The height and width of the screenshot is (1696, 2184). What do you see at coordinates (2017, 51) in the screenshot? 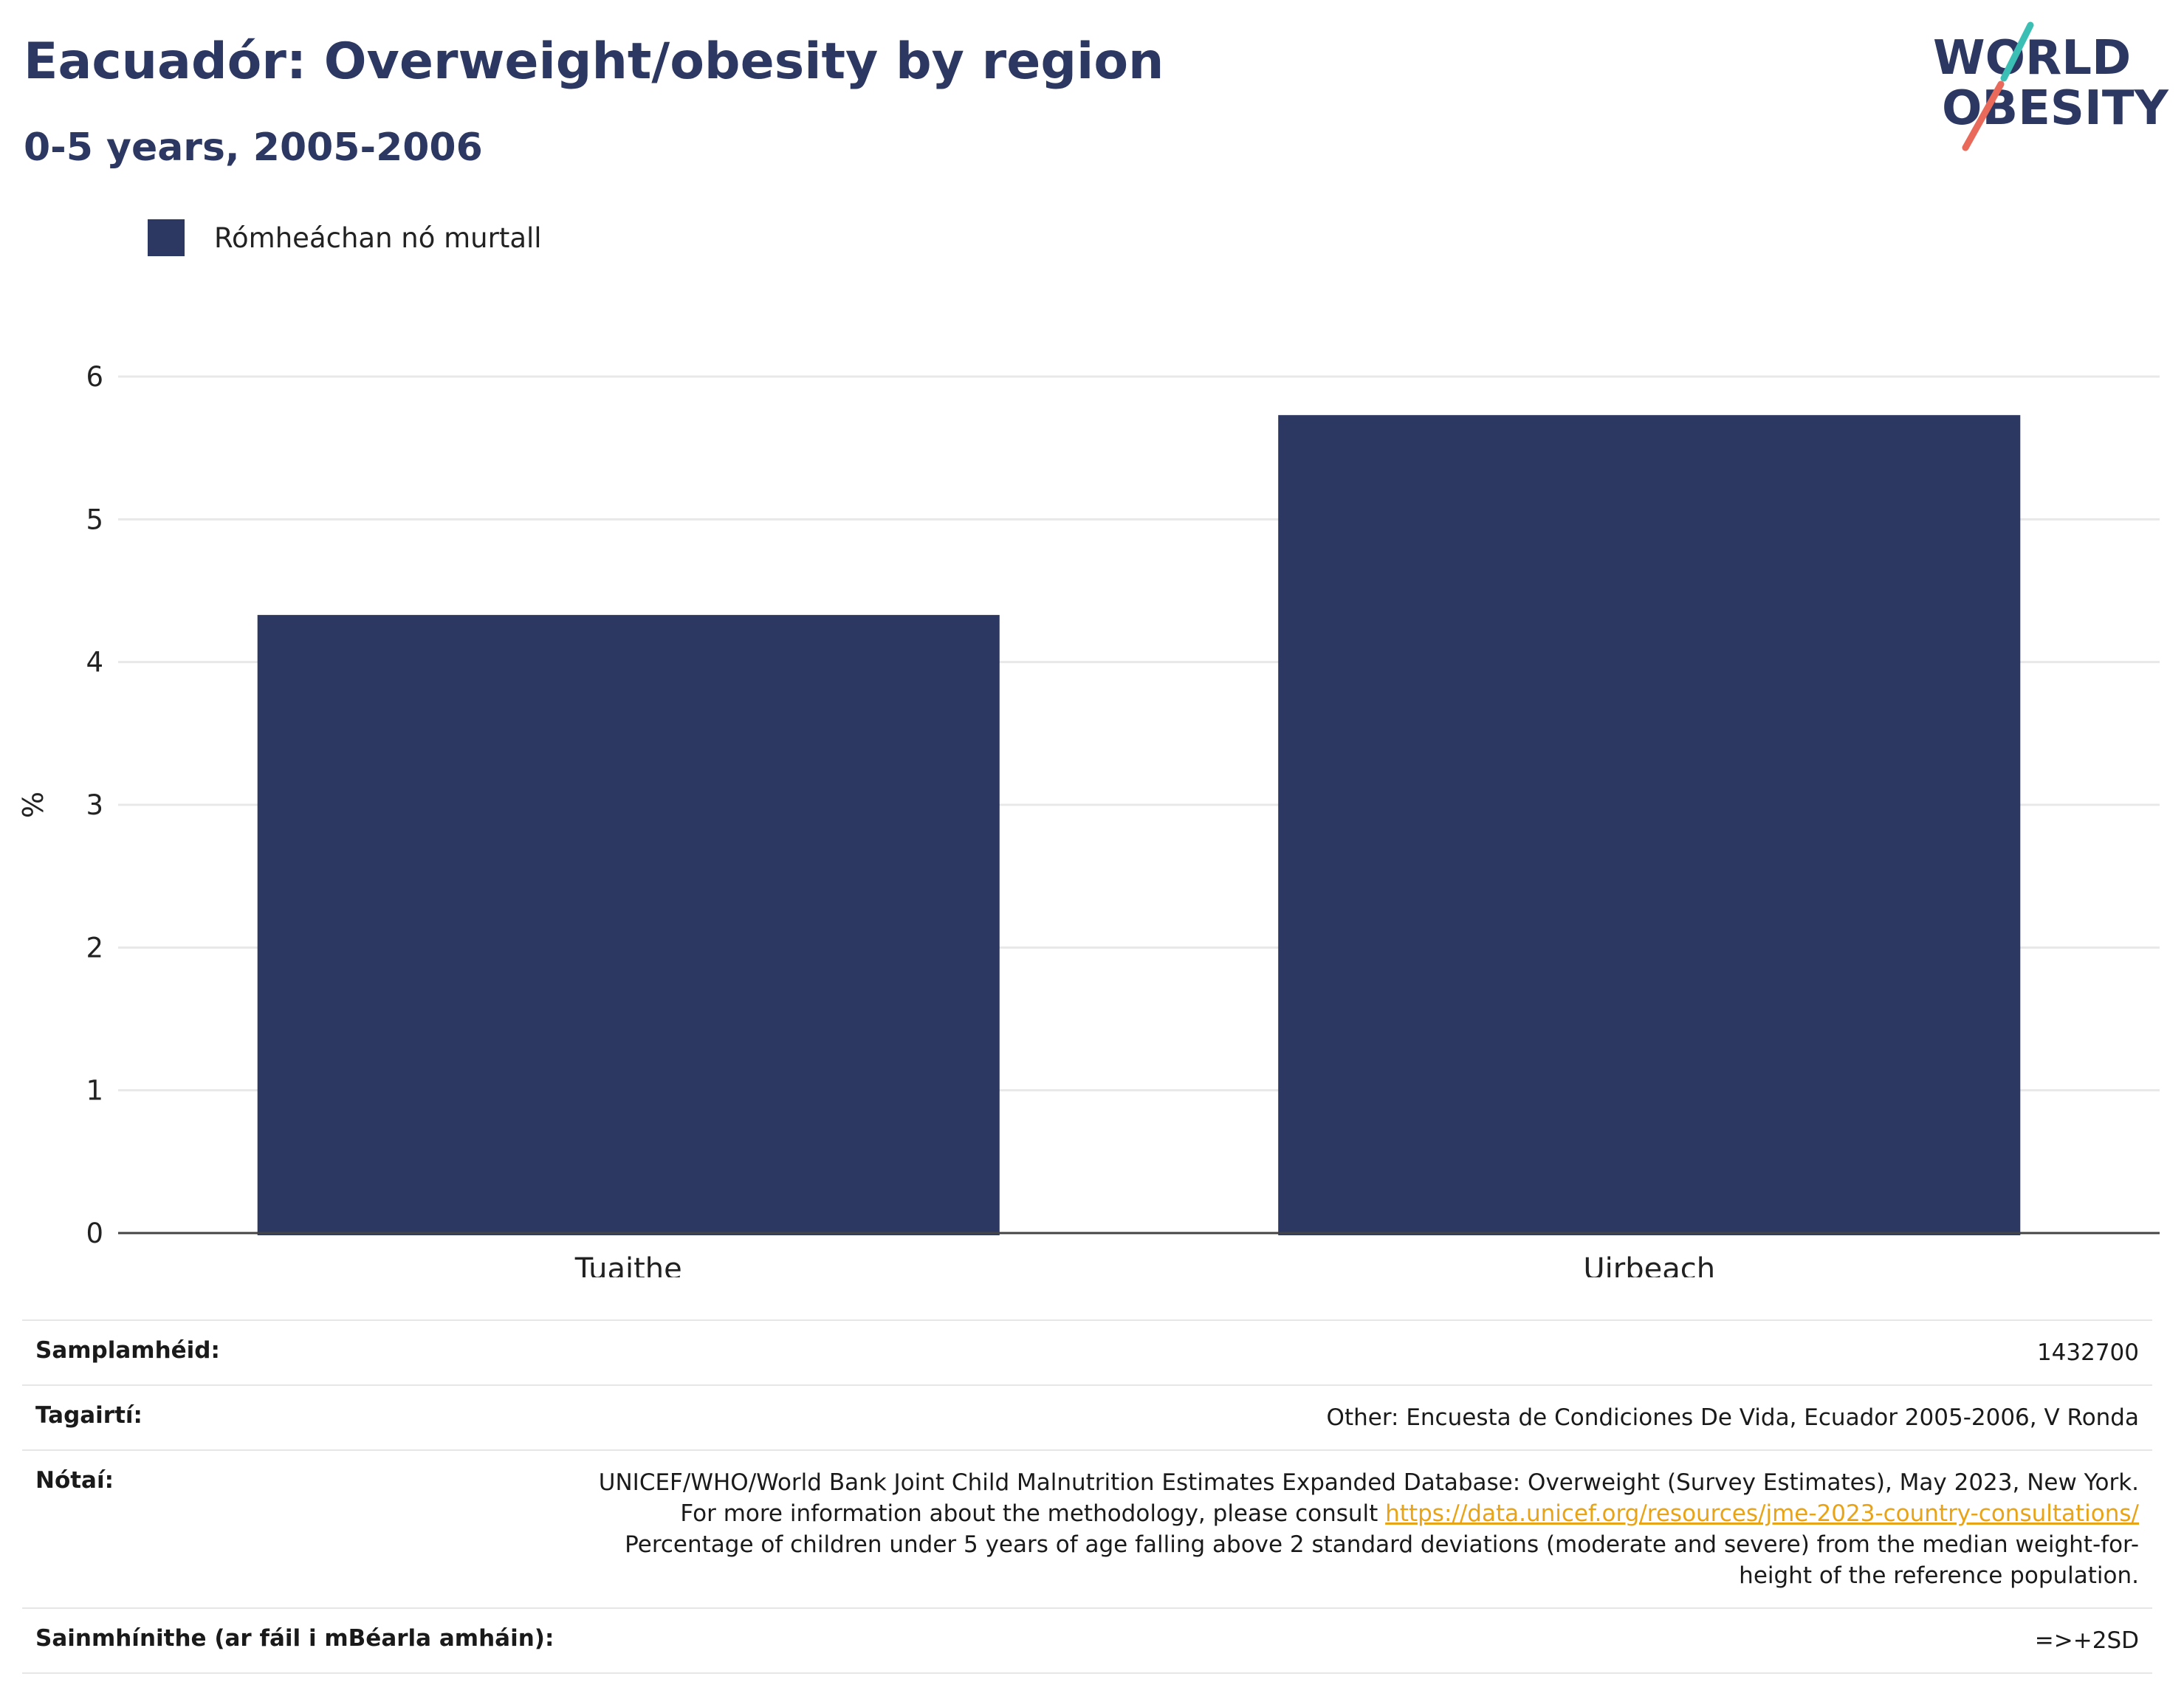
I see `logo-slash-top` at bounding box center [2017, 51].